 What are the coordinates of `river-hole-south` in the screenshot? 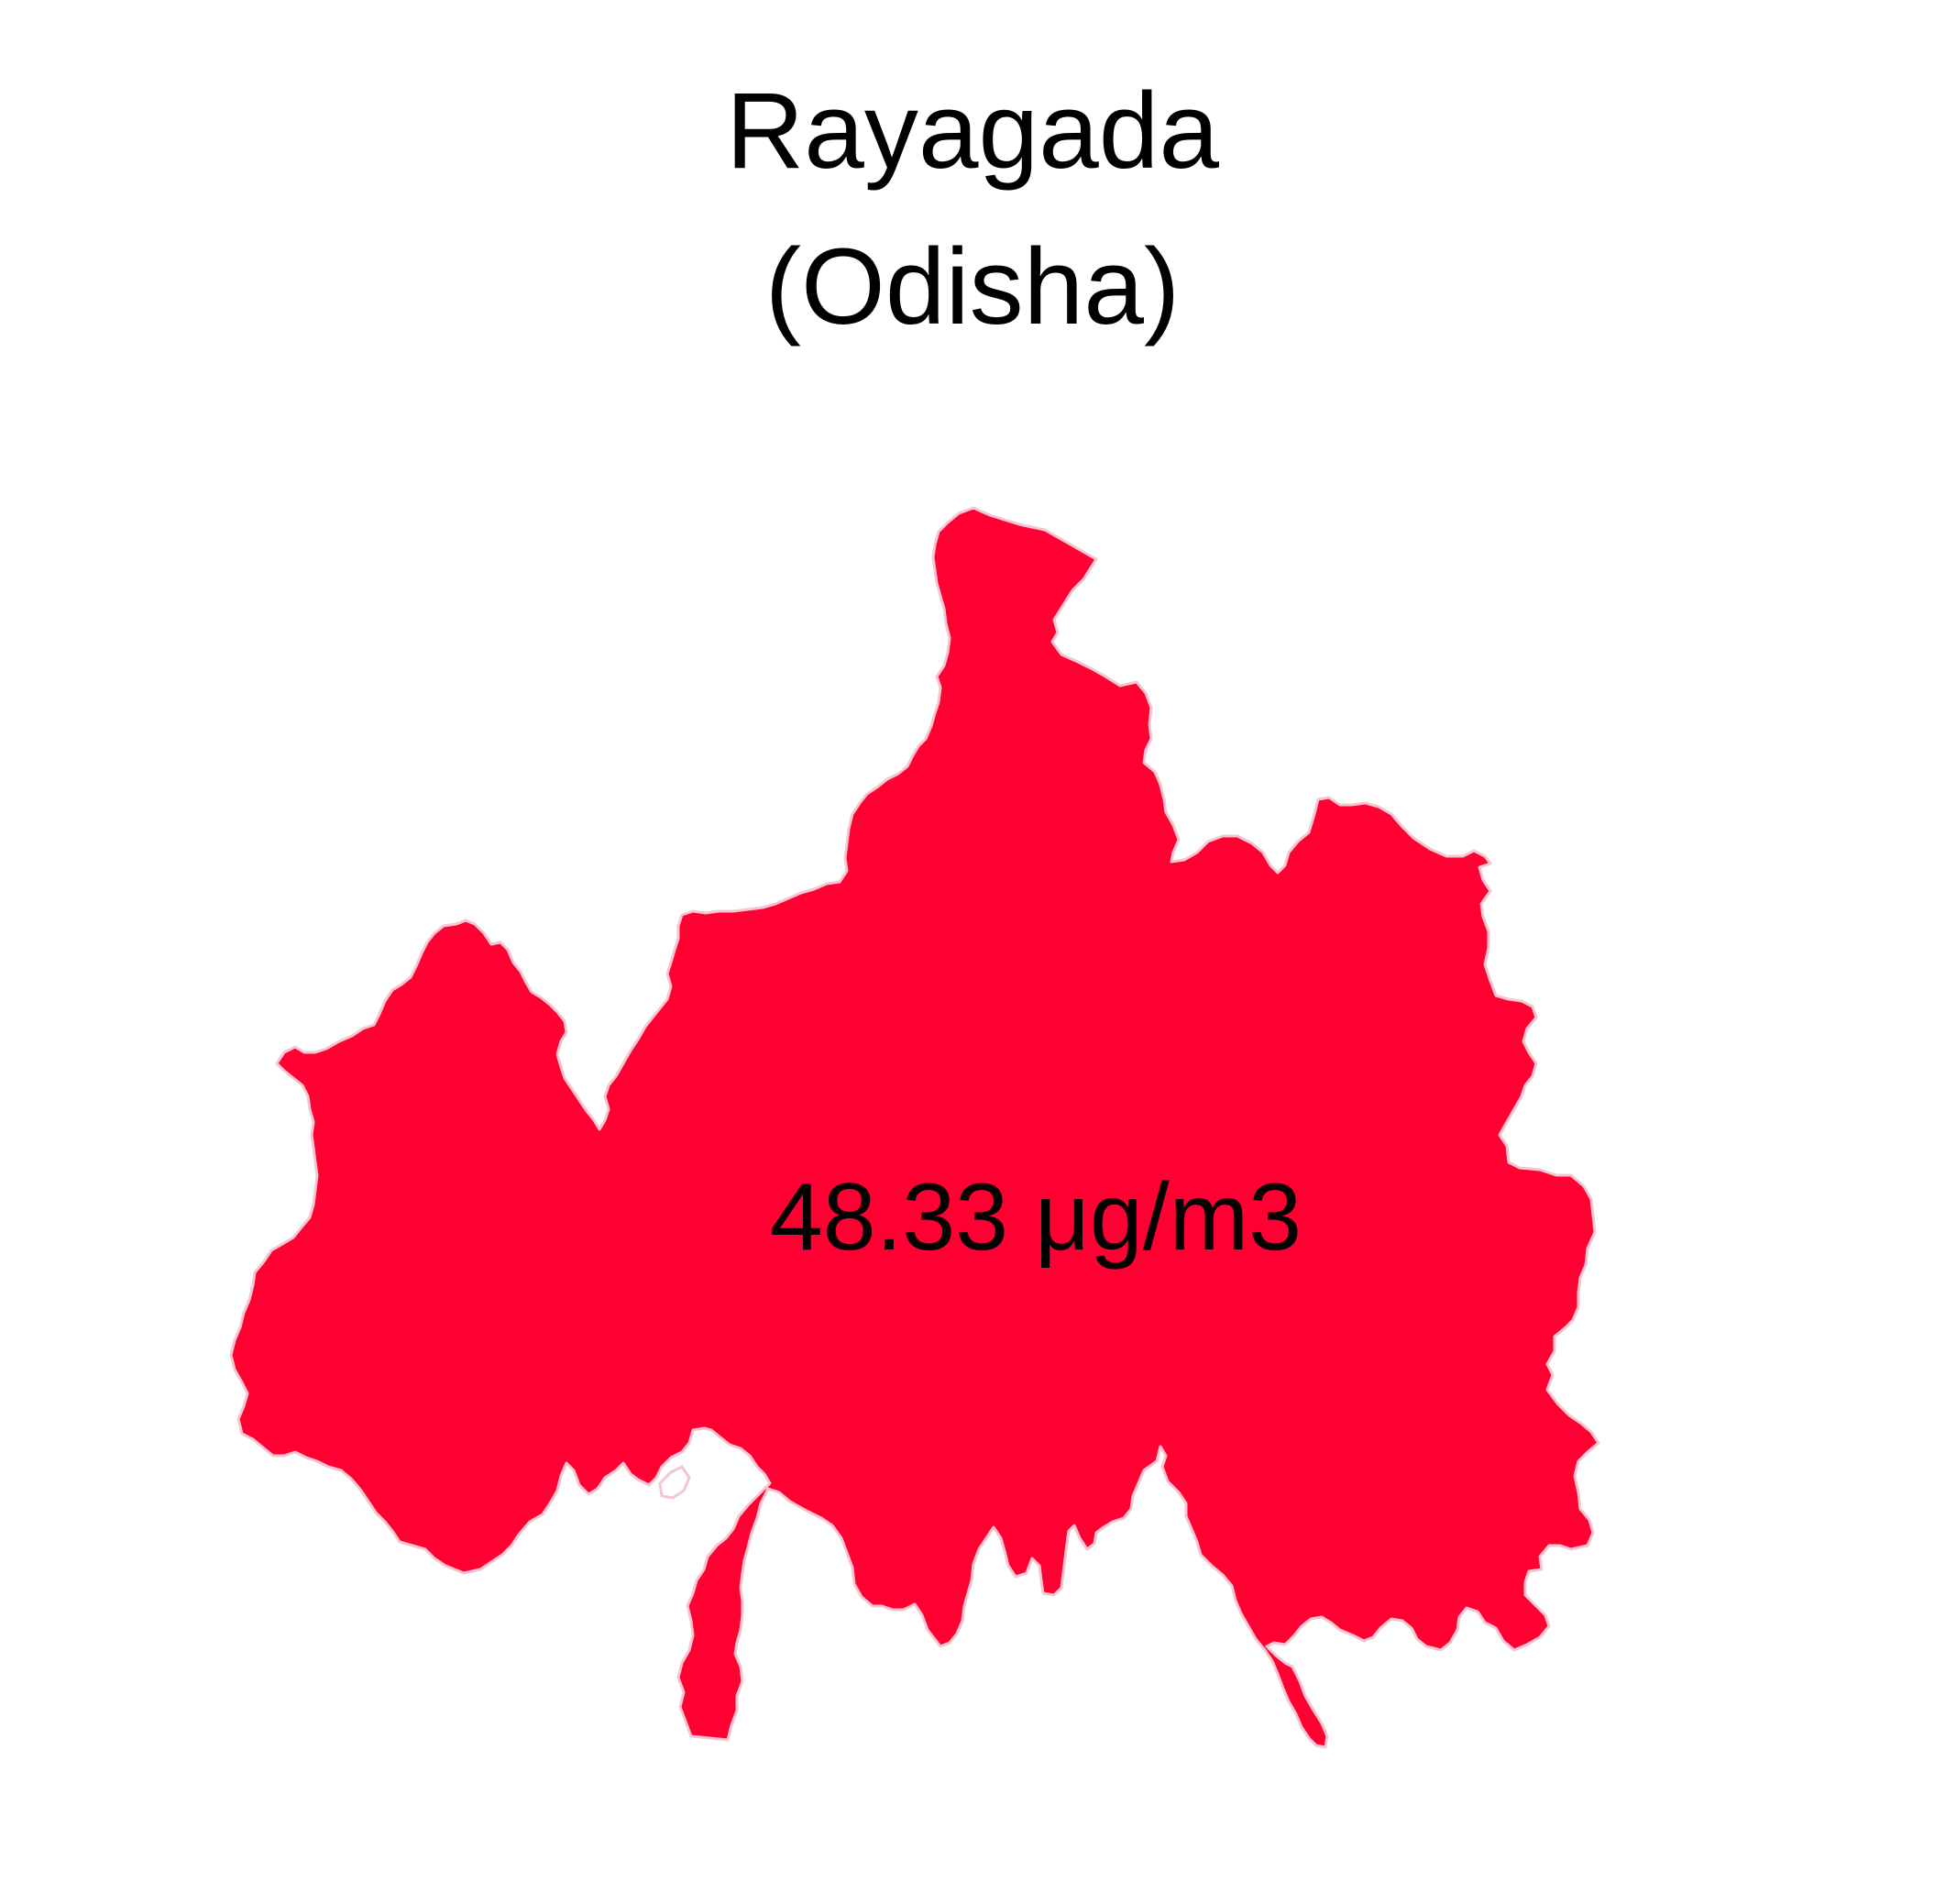 It's located at (674, 1482).